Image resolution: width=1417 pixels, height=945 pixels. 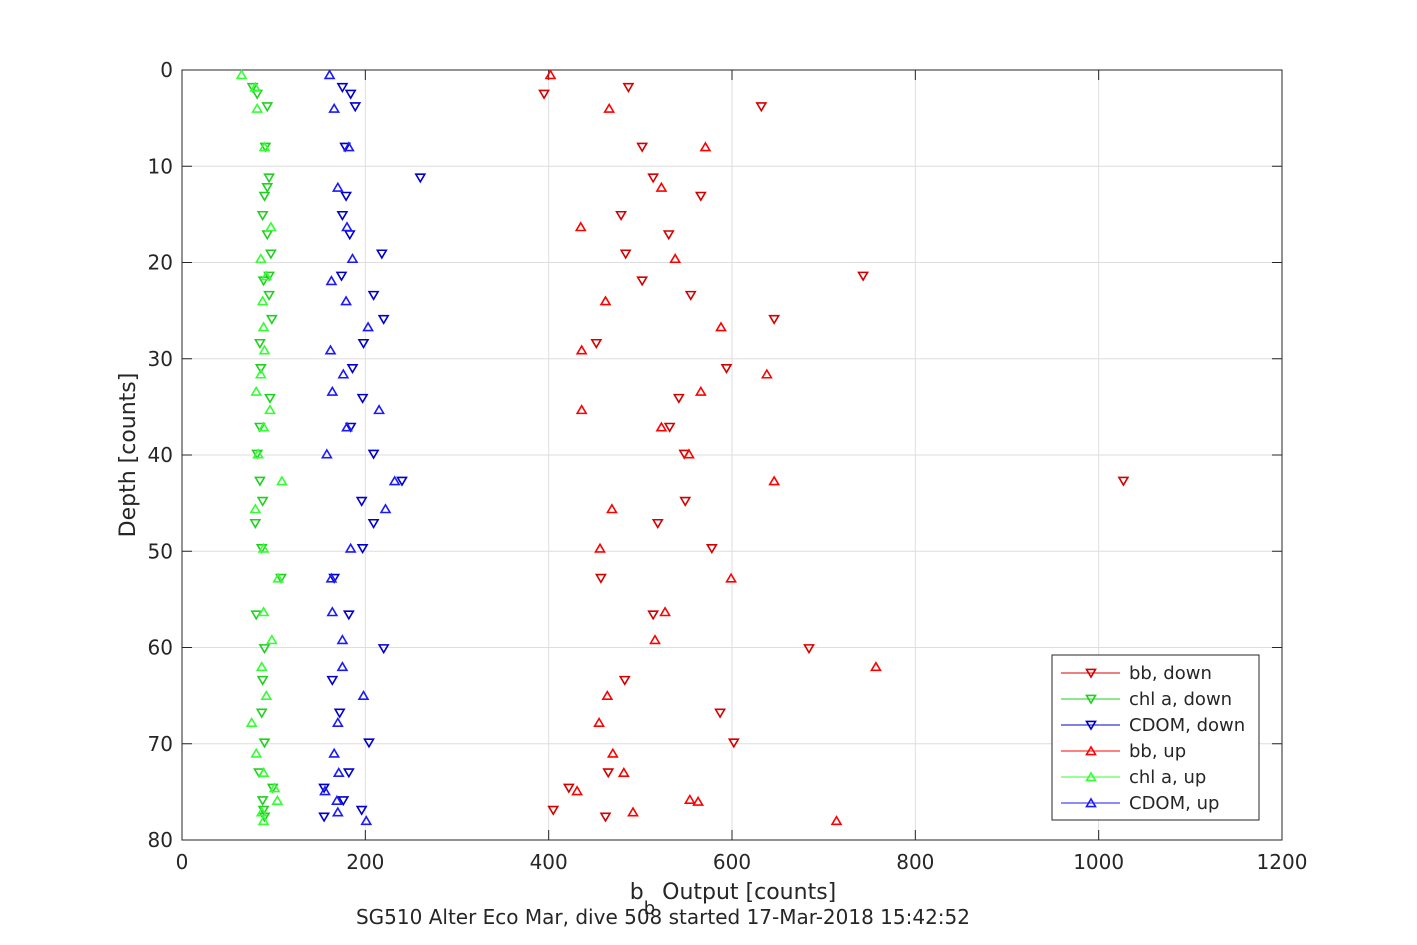 I want to click on x-axis-label: bb Output [counts], so click(x=733, y=899).